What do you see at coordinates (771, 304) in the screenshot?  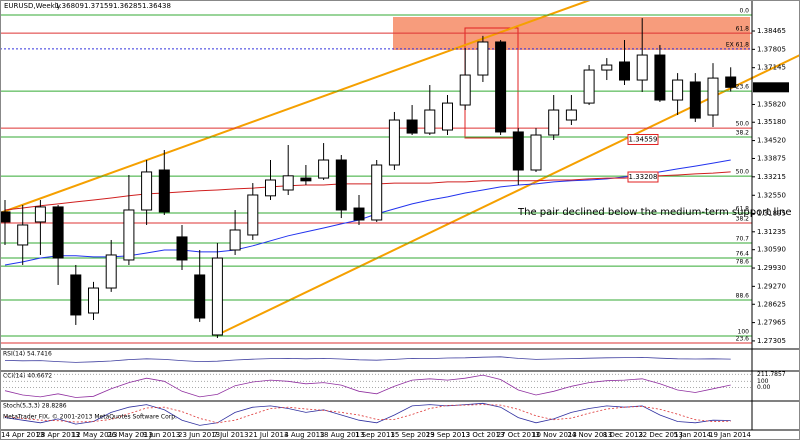 I see `y-tick-label: 1.28625` at bounding box center [771, 304].